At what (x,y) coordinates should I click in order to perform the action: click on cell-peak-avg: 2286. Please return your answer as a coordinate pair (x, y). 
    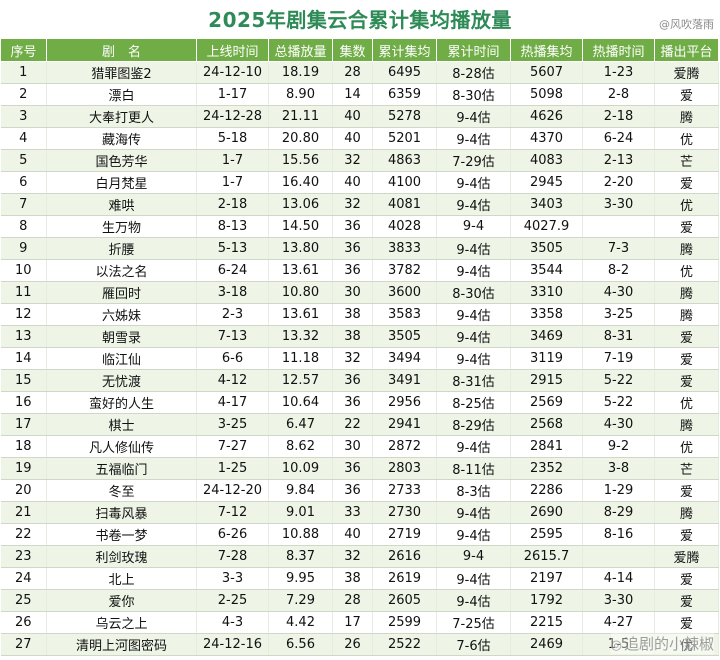
    Looking at the image, I should click on (546, 490).